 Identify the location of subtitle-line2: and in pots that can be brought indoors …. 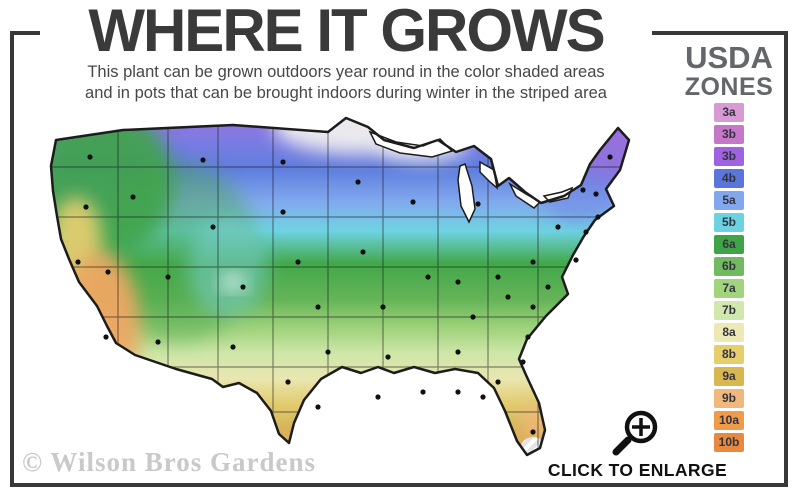
(346, 93).